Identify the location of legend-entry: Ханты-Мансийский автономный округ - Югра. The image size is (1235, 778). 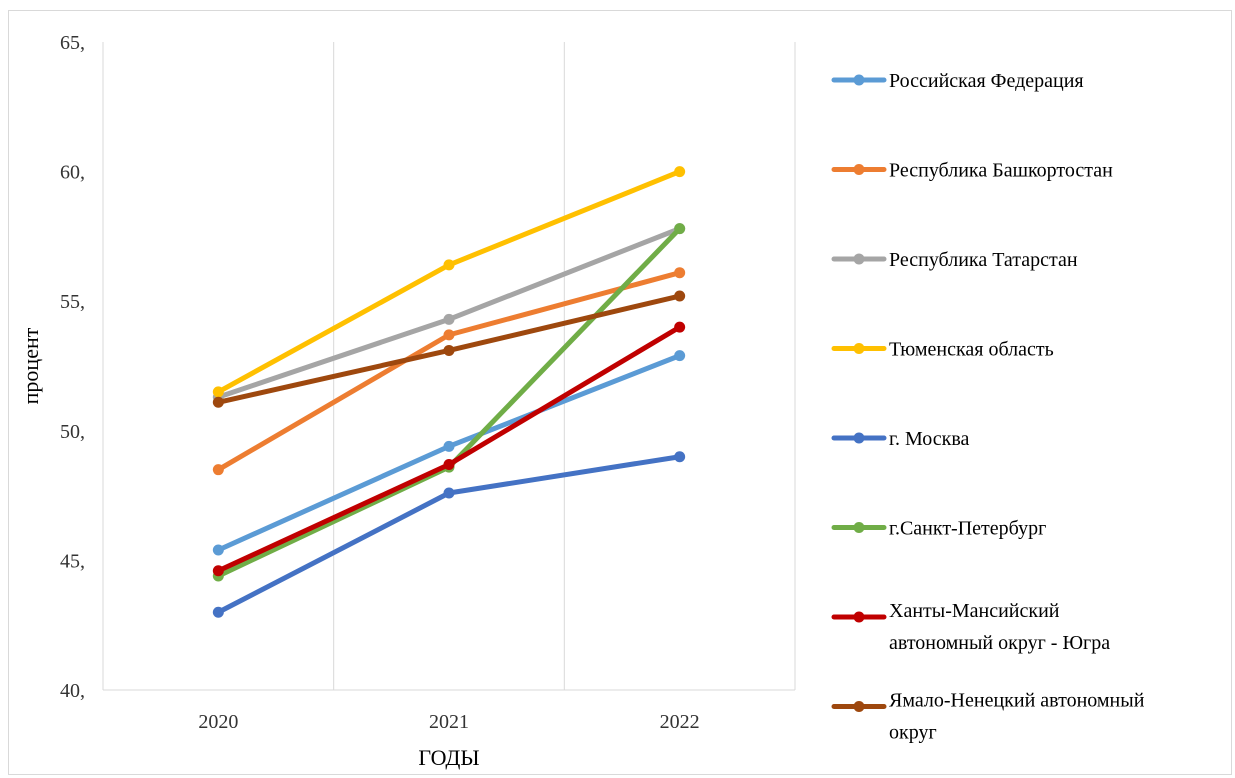
(970, 627).